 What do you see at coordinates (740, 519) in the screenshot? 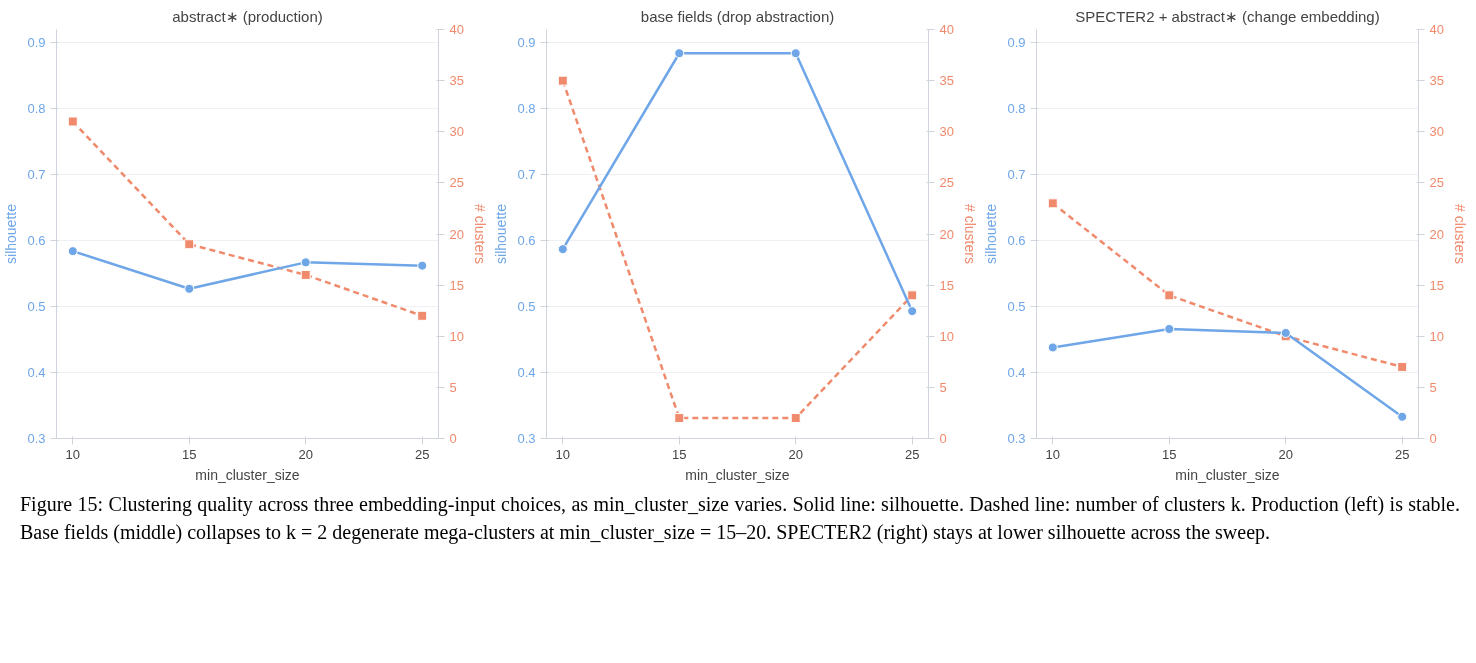
I see `caption: Figure 15: Clustering quality across three embedding-input choices, as min_cluster_size varies. Solid line: silhouette. Dashed line: number of clusters k. Production (left) is stable. Base fields (middle) collapses to k = 2 degenerate mega-clusters at min_cluster_size = 15–20. SPECTER2 (right) stays at lower silhouette across the sweep.` at bounding box center [740, 519].